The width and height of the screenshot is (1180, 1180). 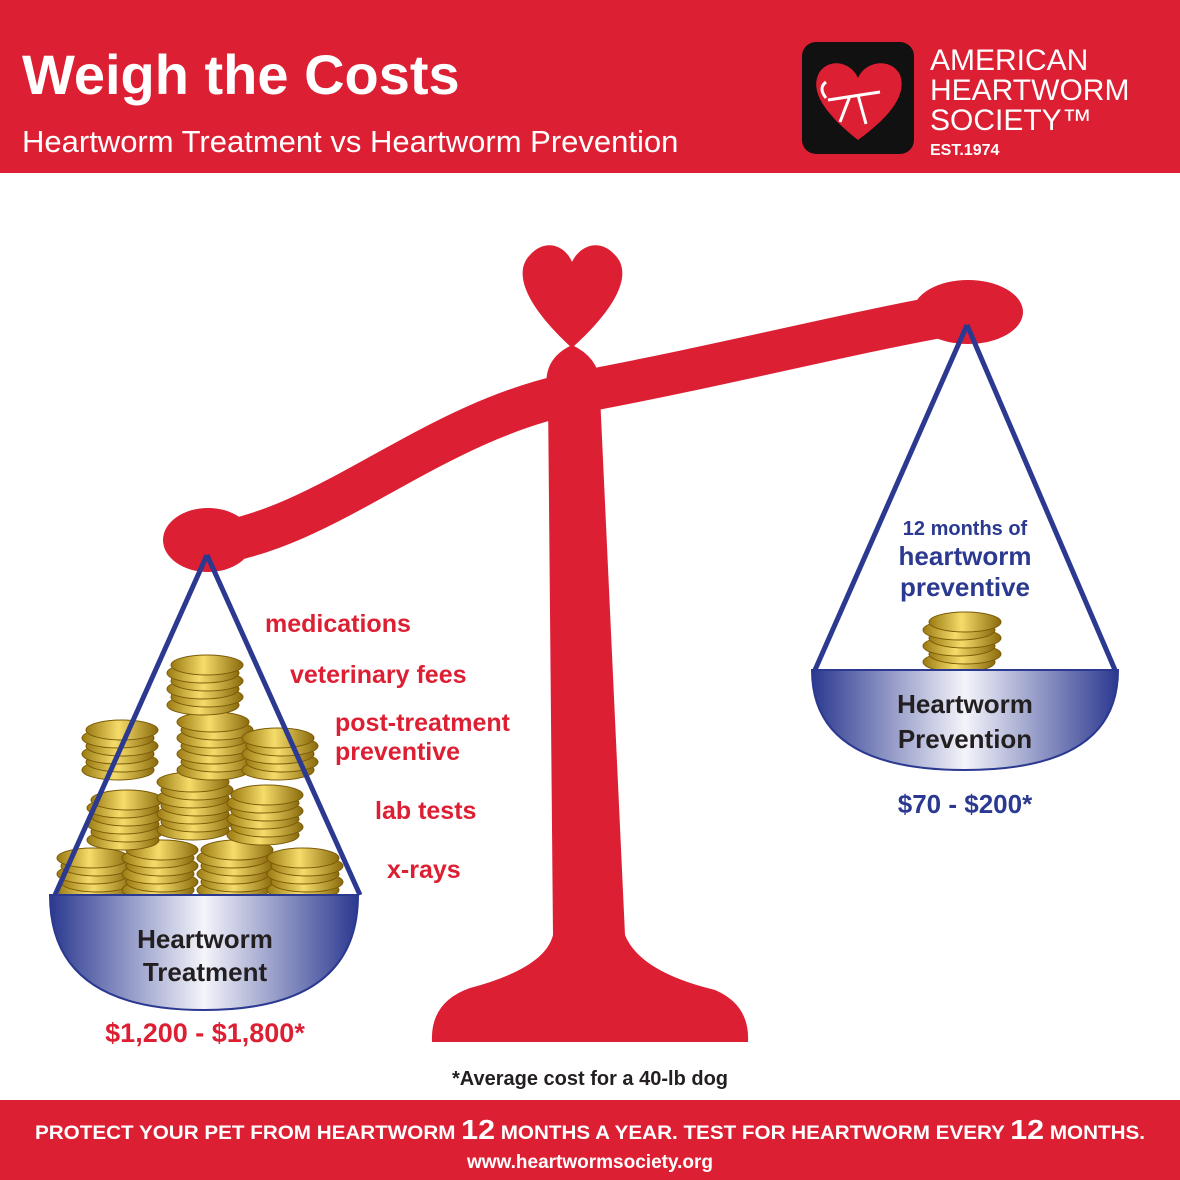 What do you see at coordinates (1094, 1133) in the screenshot?
I see `banner-part: MONTHS.` at bounding box center [1094, 1133].